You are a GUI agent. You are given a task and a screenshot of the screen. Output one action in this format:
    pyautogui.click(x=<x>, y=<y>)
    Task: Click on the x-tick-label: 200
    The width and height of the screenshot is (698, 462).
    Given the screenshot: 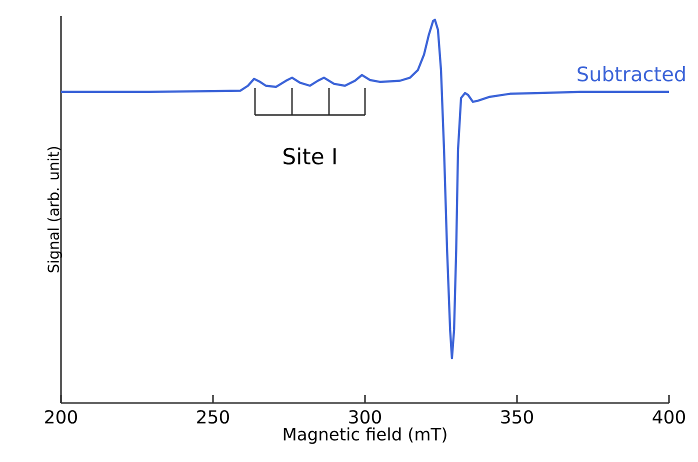 What is the action you would take?
    pyautogui.click(x=61, y=417)
    